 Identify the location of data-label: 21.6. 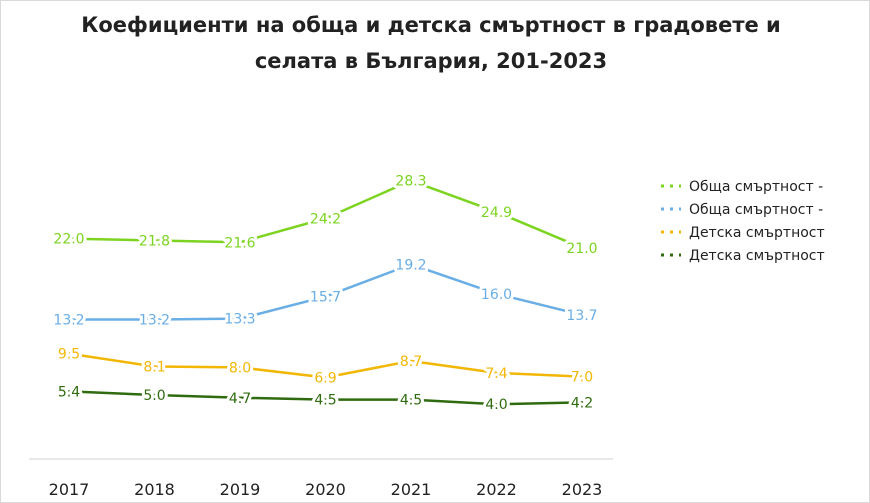
(239, 243).